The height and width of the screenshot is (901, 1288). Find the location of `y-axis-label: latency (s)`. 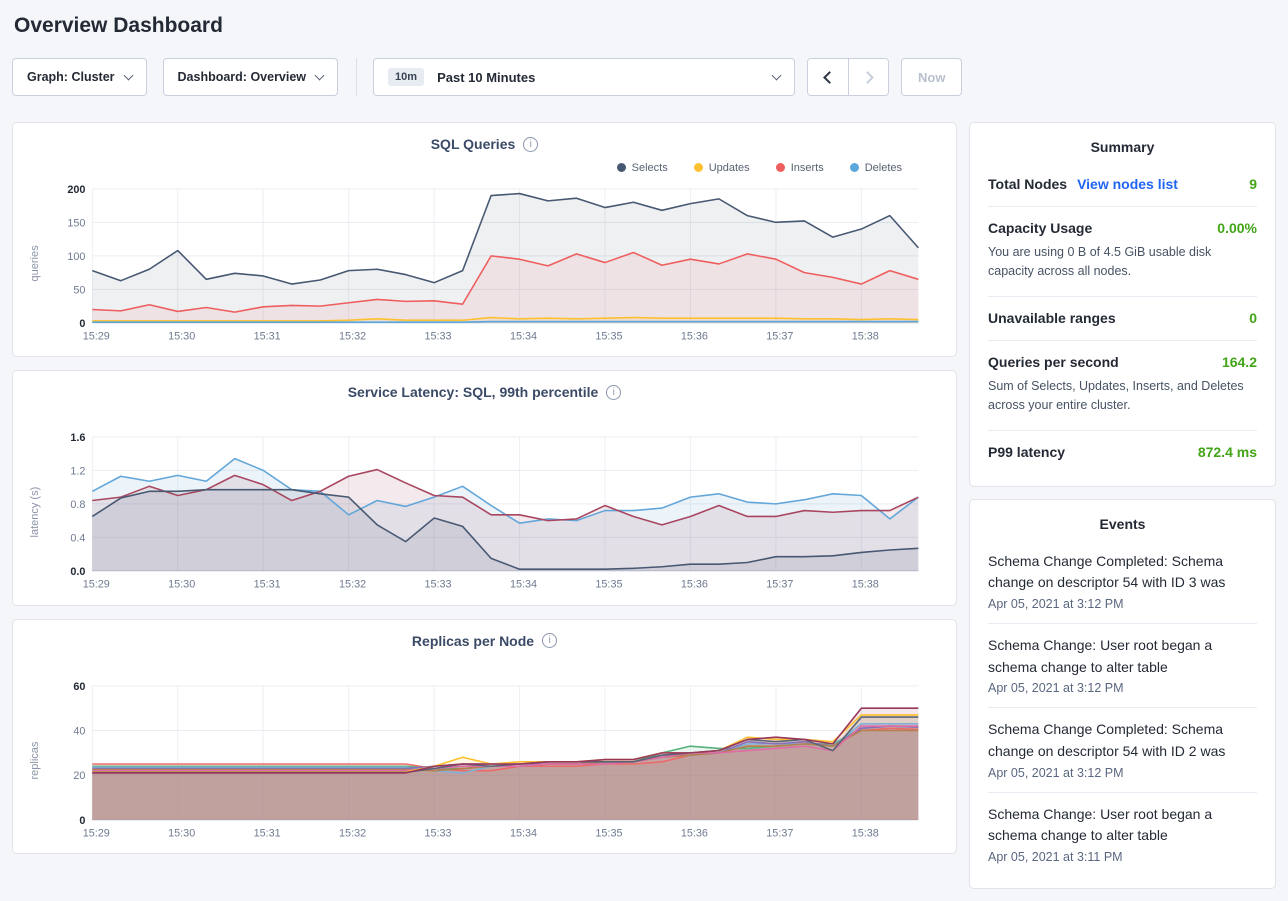

y-axis-label: latency (s) is located at coordinates (35, 512).